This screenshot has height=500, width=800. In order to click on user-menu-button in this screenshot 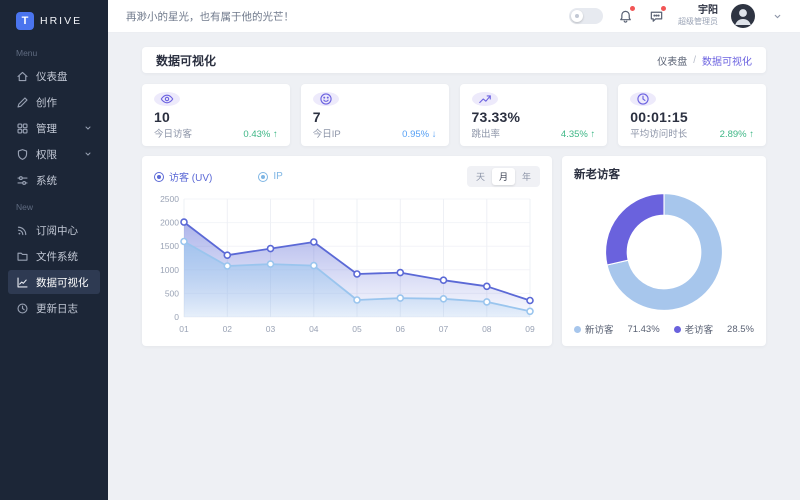, I will do `click(777, 16)`.